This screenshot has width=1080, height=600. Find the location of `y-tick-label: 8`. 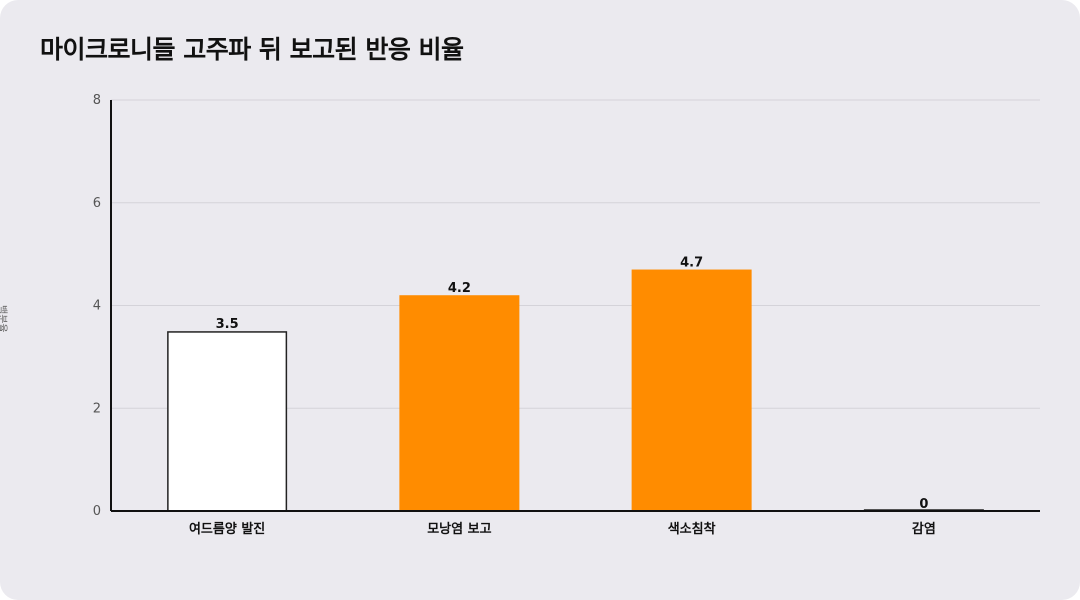

y-tick-label: 8 is located at coordinates (97, 100).